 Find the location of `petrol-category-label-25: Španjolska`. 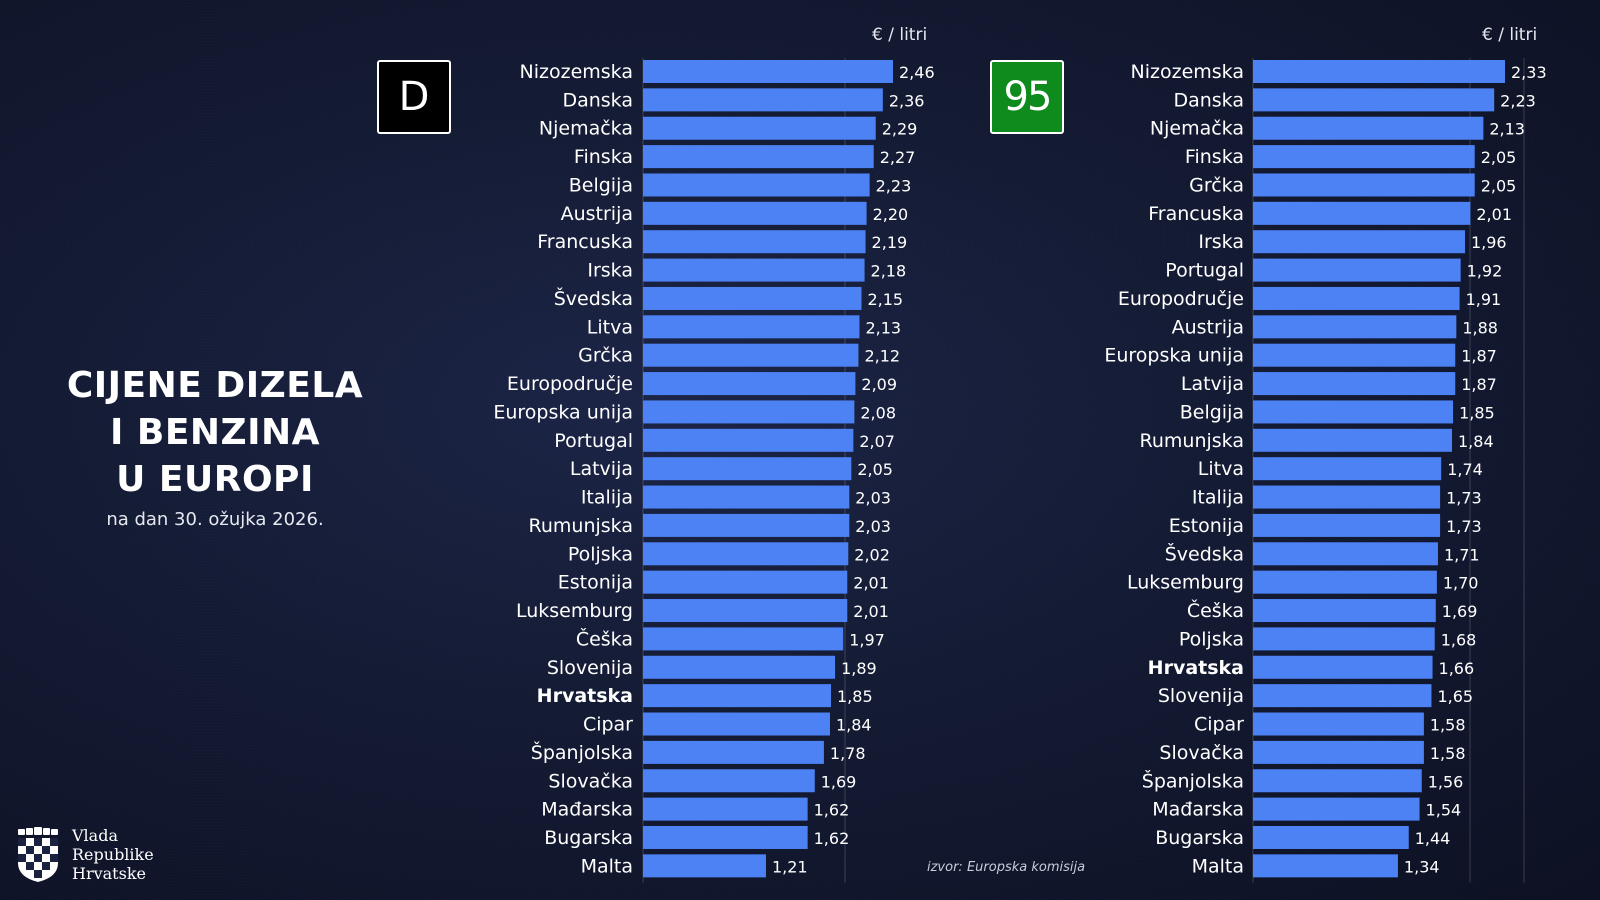

petrol-category-label-25: Španjolska is located at coordinates (1193, 780).